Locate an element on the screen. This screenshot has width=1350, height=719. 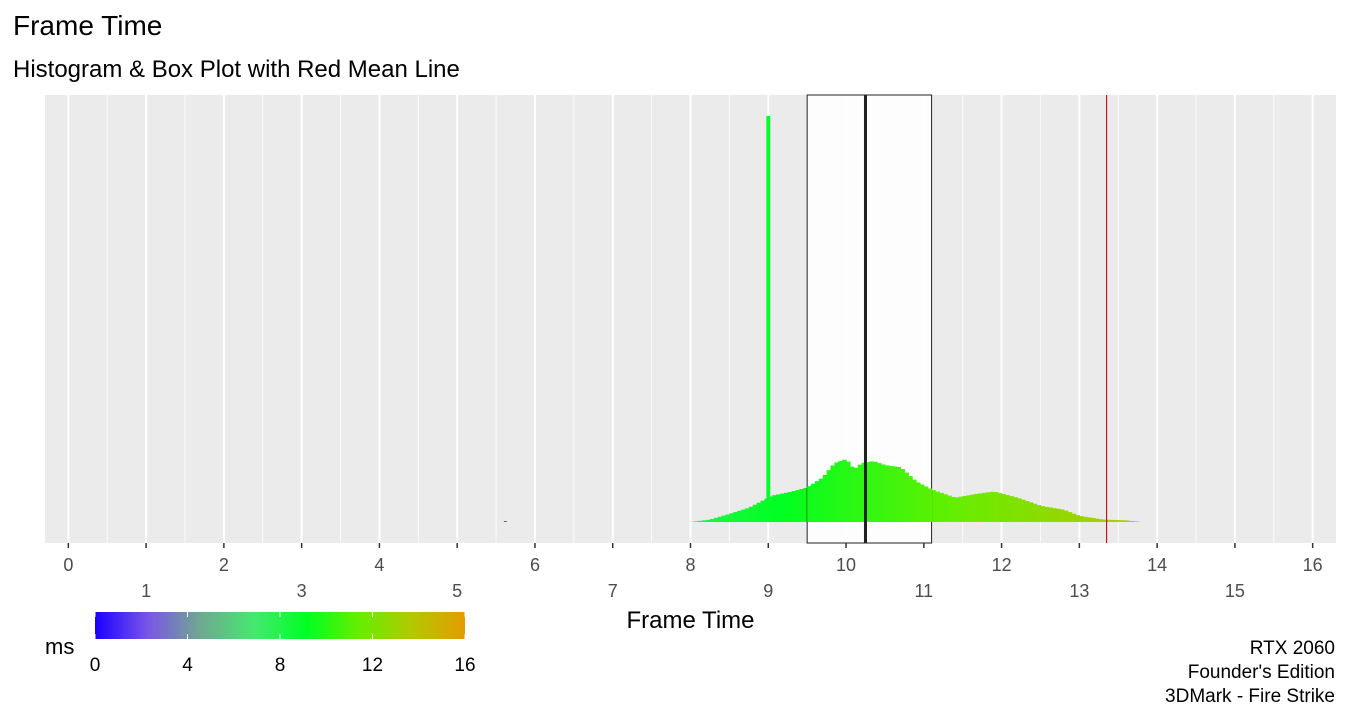
colorbar-title: ms is located at coordinates (59, 646).